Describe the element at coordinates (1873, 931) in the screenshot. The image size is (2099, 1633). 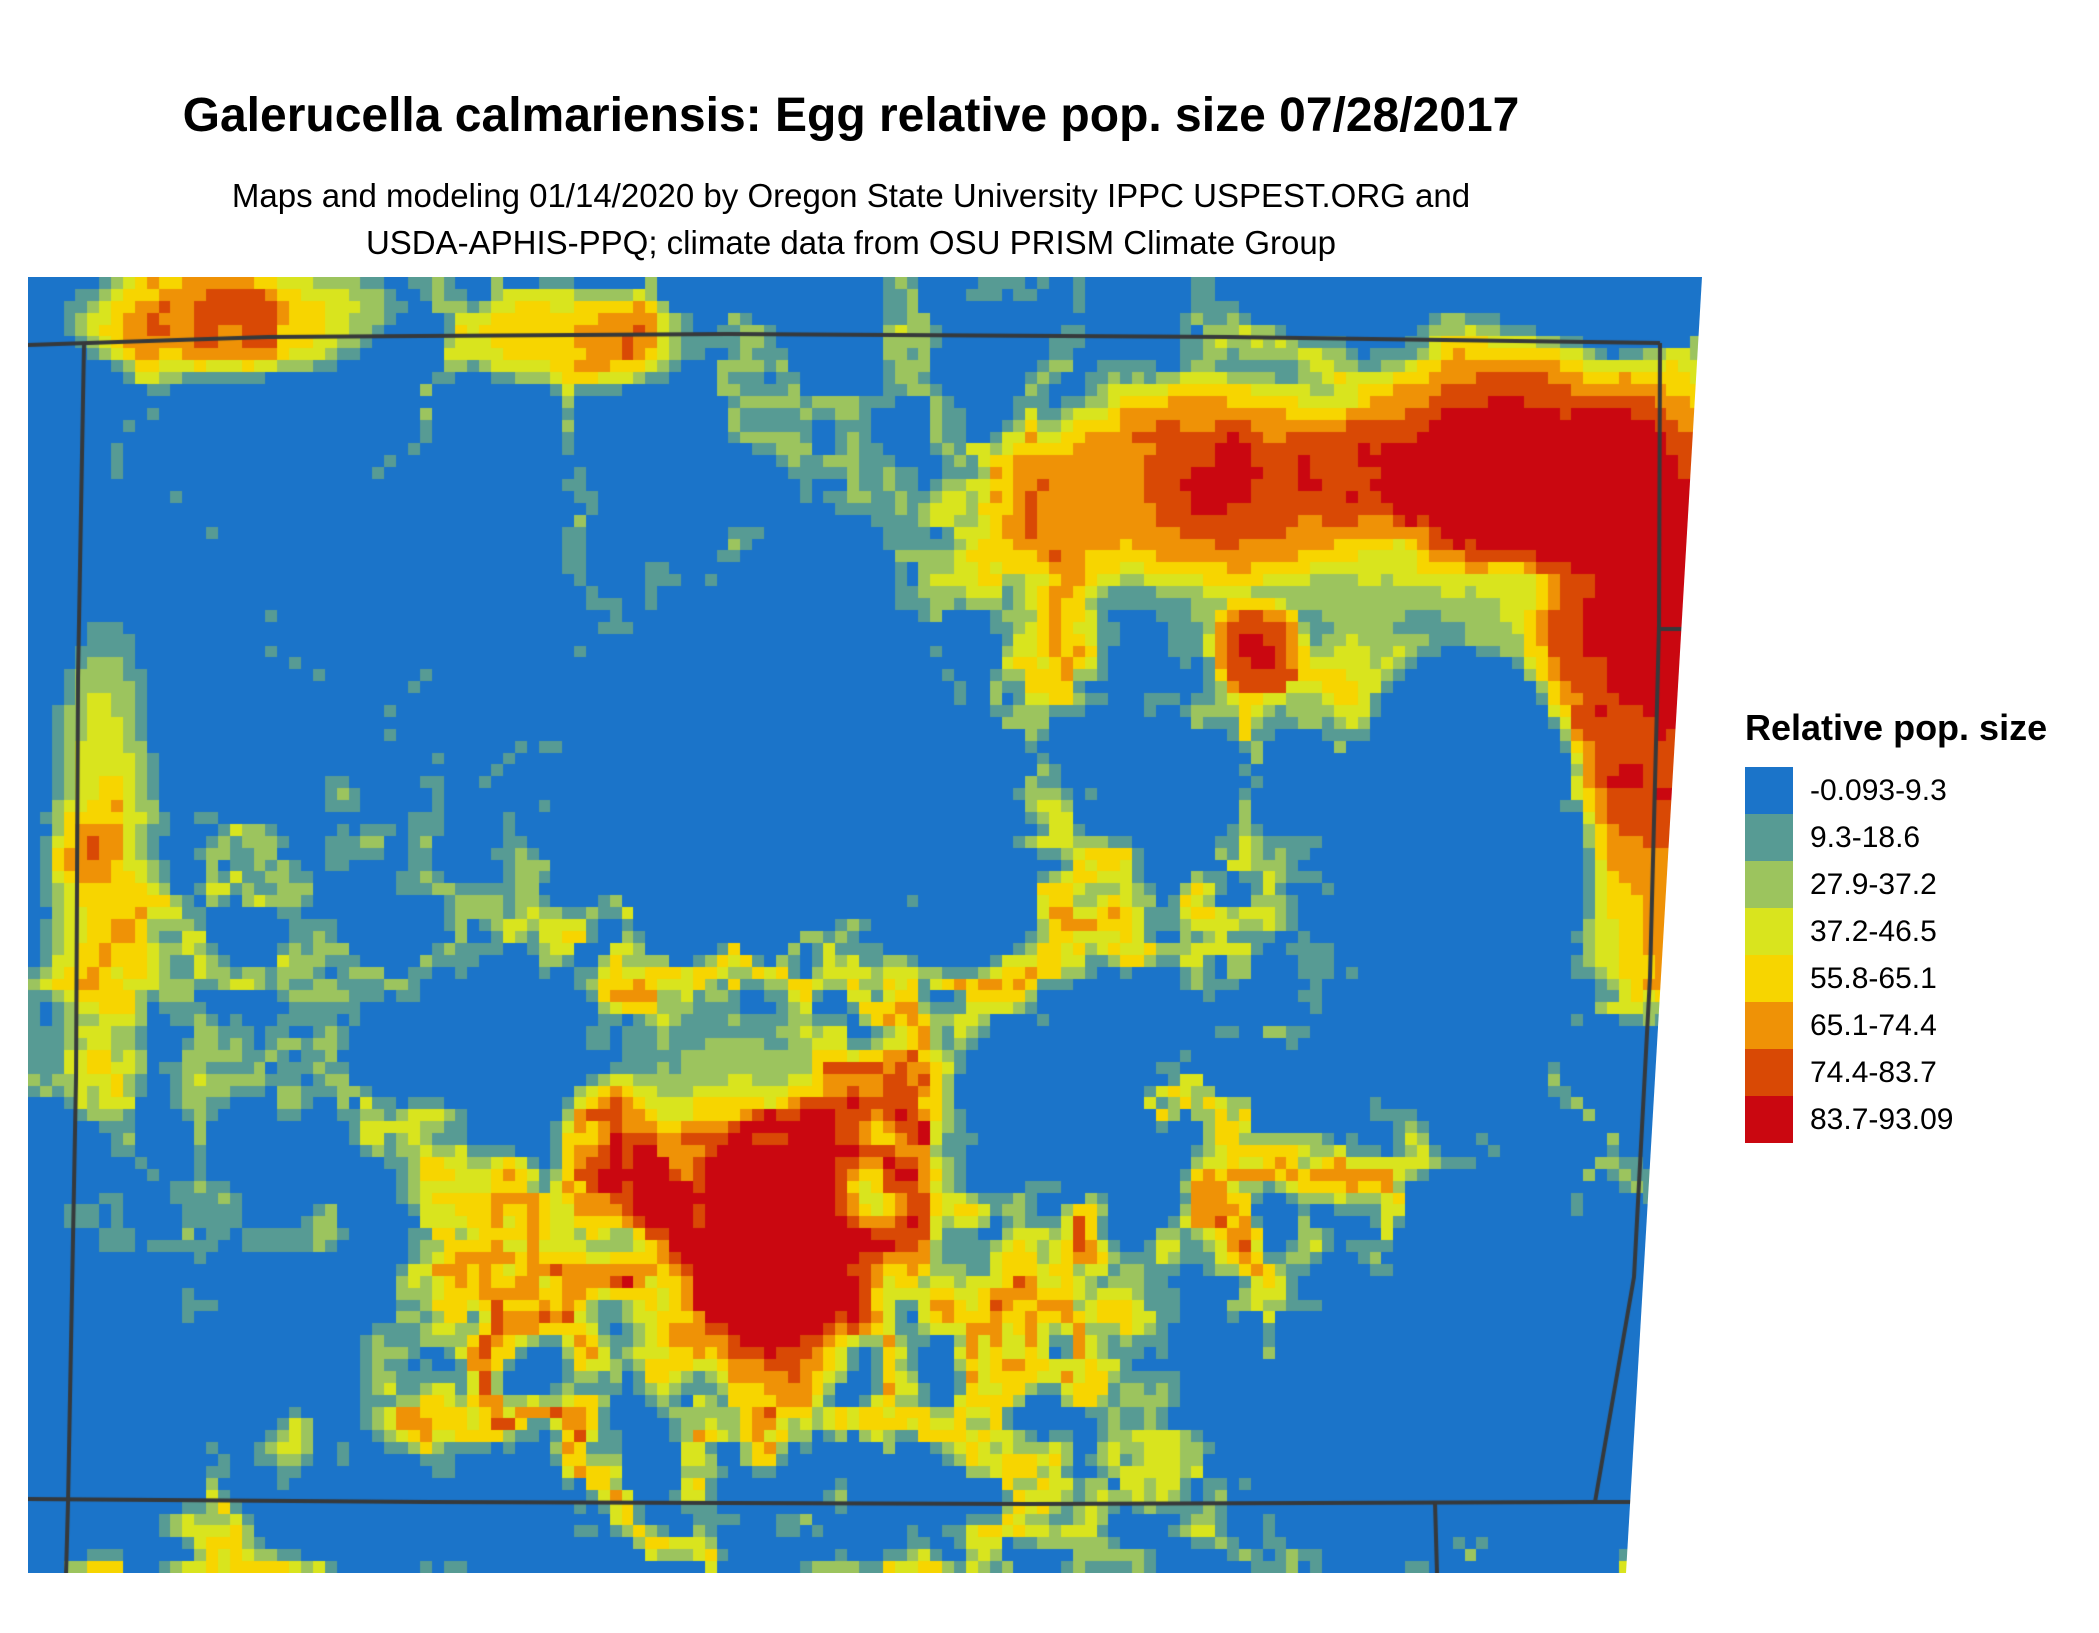
I see `legend-label: 37.2-46.5` at that location.